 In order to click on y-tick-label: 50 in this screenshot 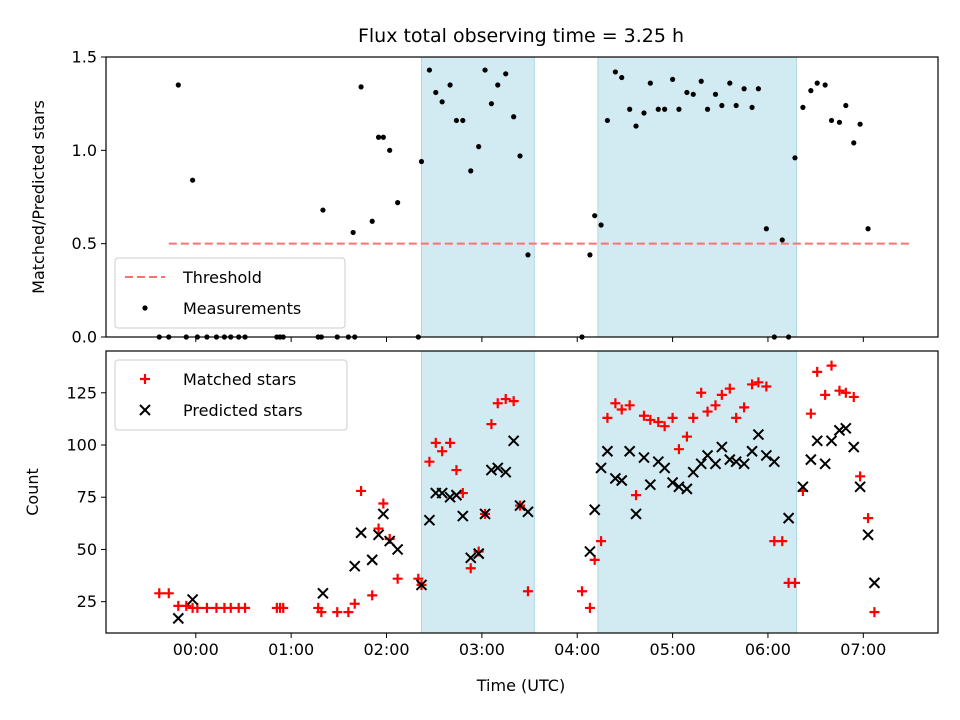, I will do `click(87, 549)`.